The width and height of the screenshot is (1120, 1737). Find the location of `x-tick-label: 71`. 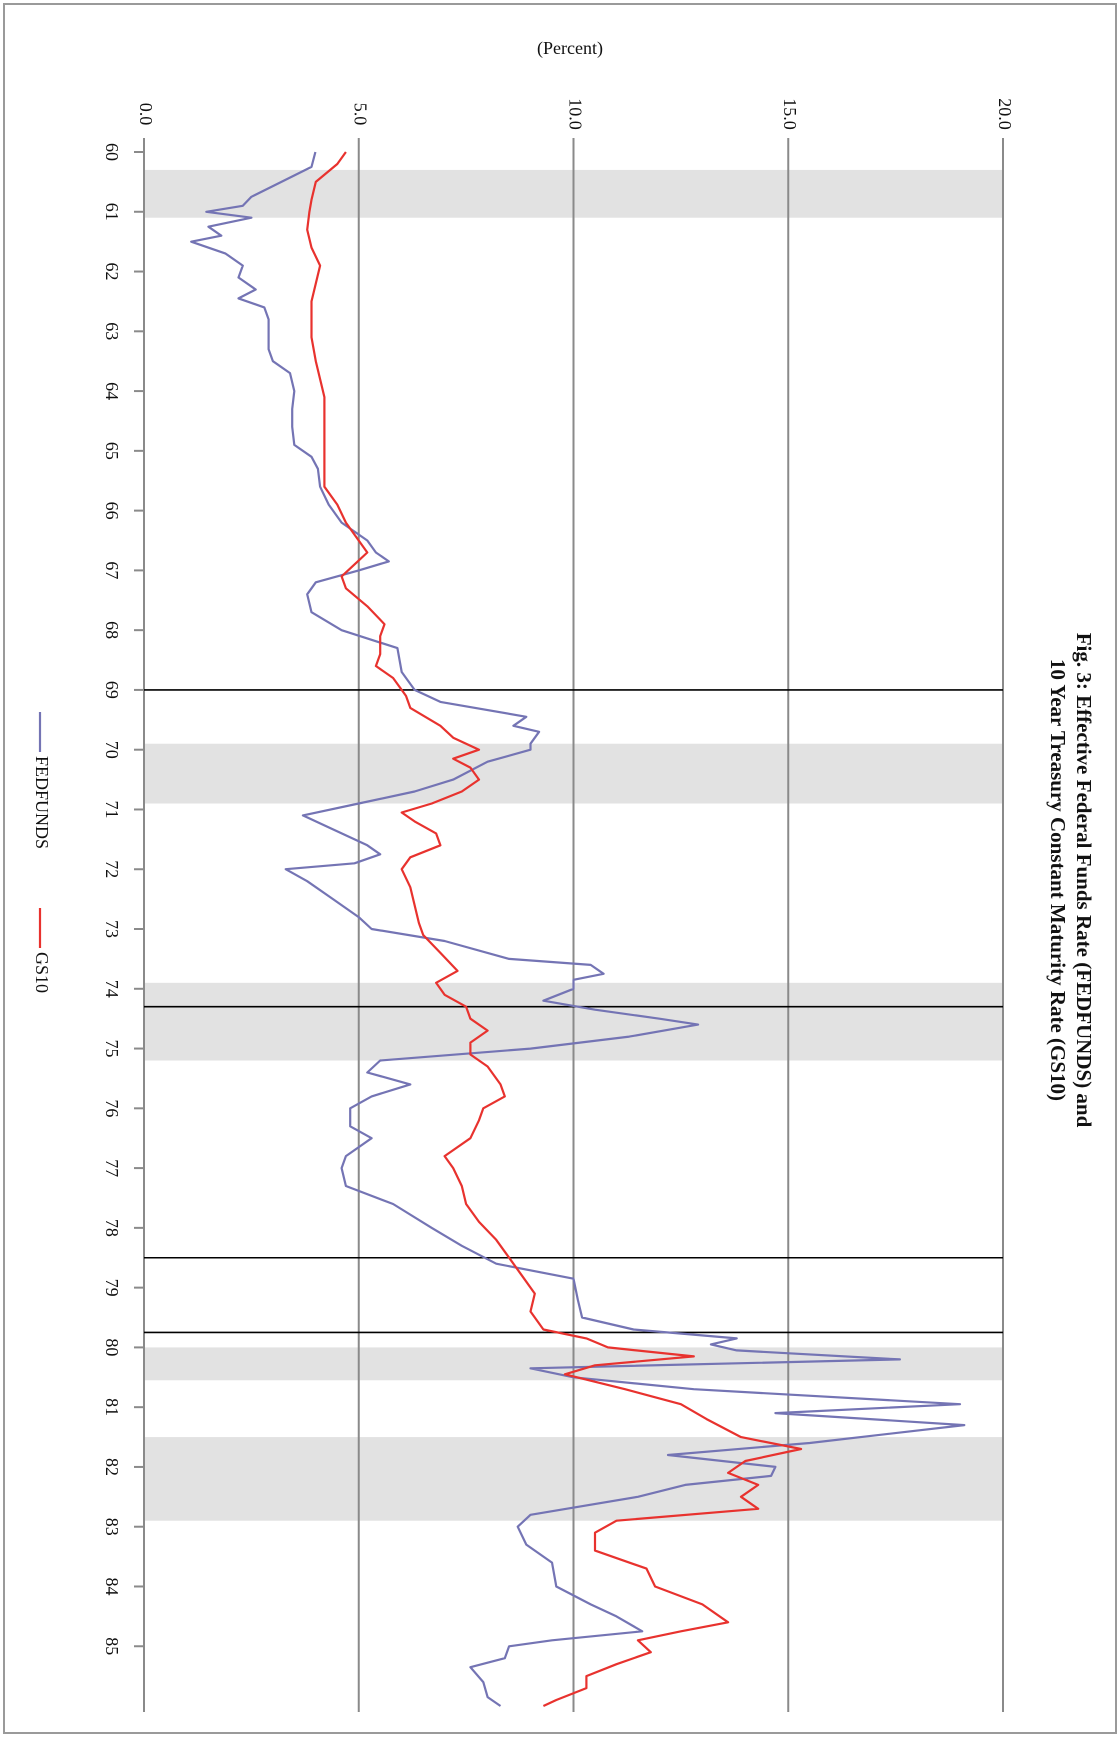

x-tick-label: 71 is located at coordinates (112, 809).